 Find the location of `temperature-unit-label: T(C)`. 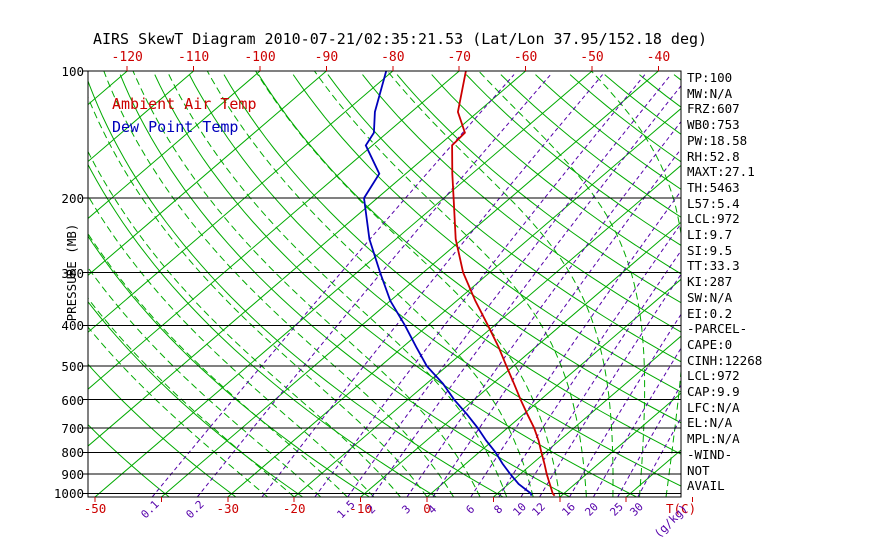

temperature-unit-label: T(C) is located at coordinates (681, 508).